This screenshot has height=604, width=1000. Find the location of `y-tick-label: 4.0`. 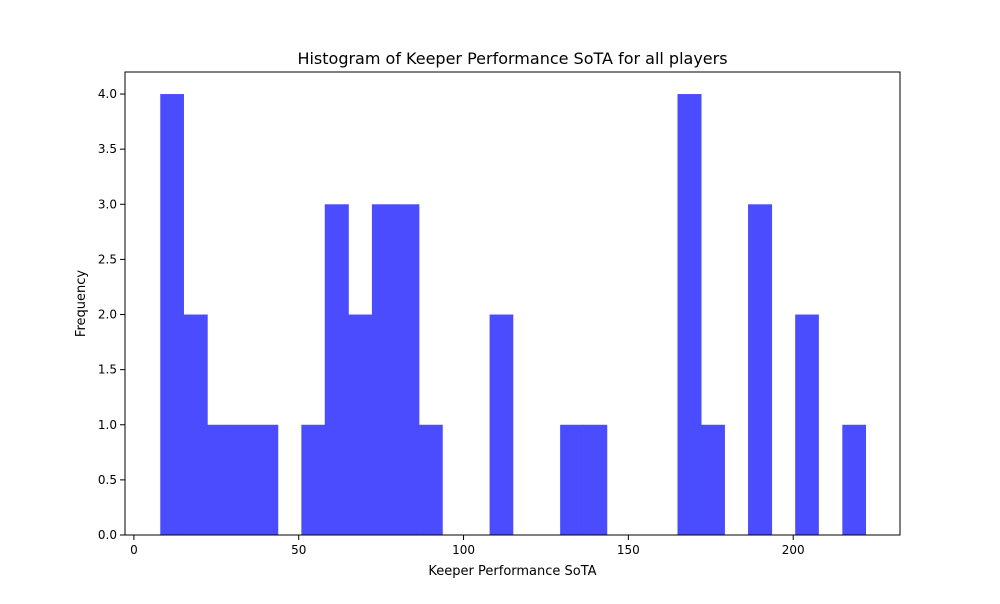

y-tick-label: 4.0 is located at coordinates (107, 94).